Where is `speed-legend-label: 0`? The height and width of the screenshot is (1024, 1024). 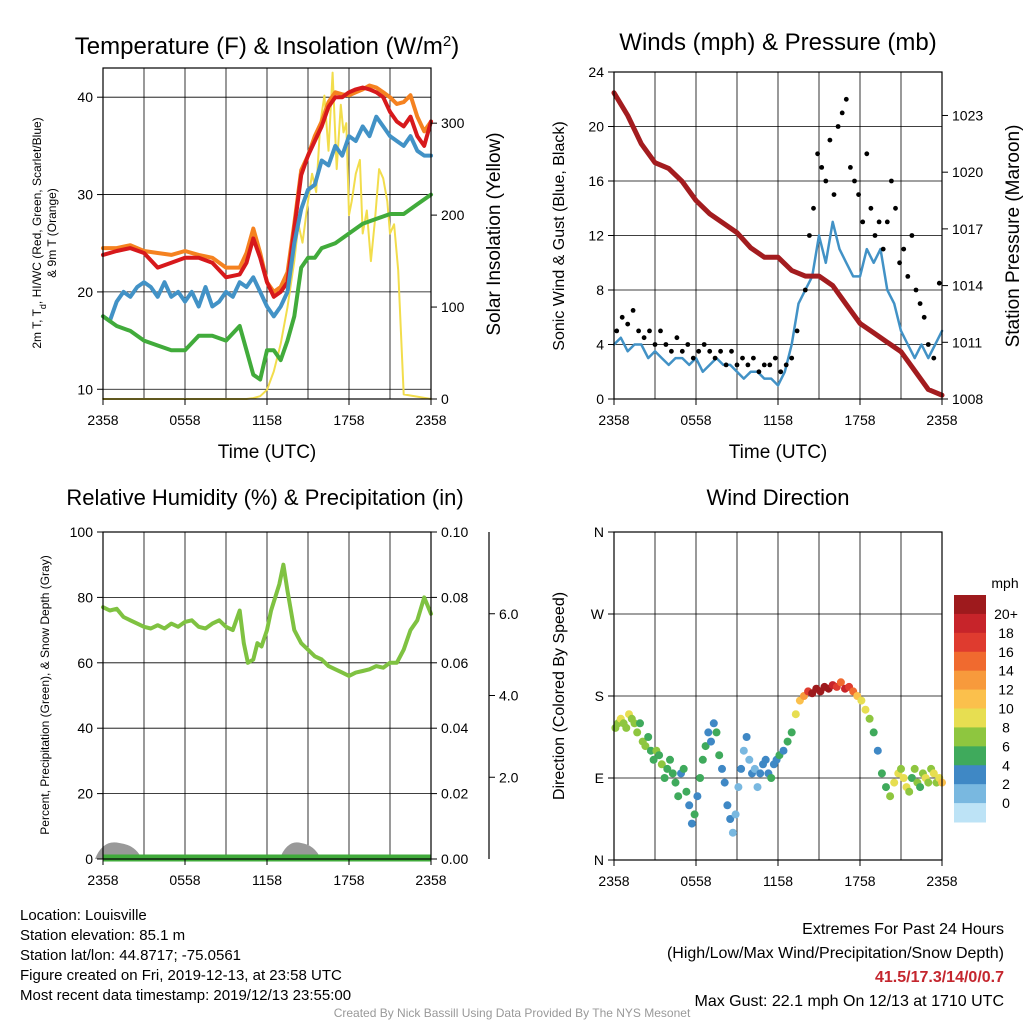
speed-legend-label: 0 is located at coordinates (1006, 803).